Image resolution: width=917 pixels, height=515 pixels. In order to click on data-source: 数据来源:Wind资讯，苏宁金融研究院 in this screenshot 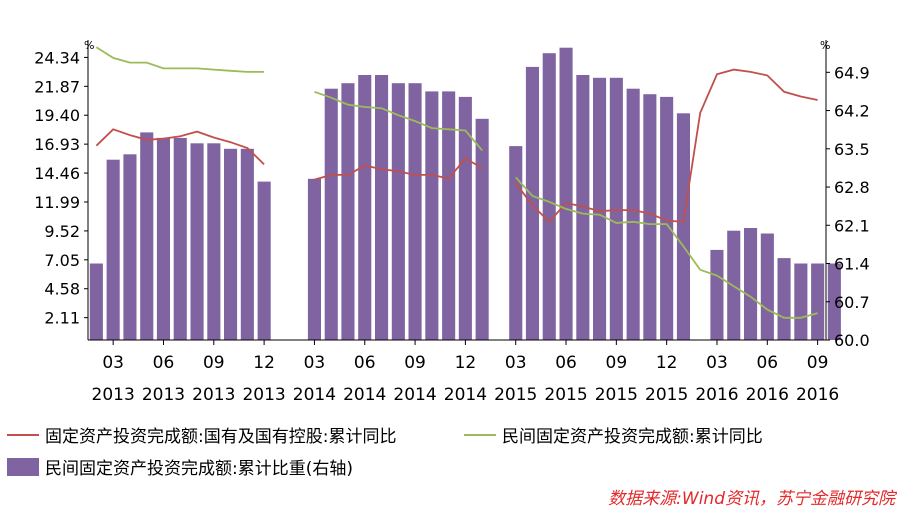, I will do `click(751, 499)`.